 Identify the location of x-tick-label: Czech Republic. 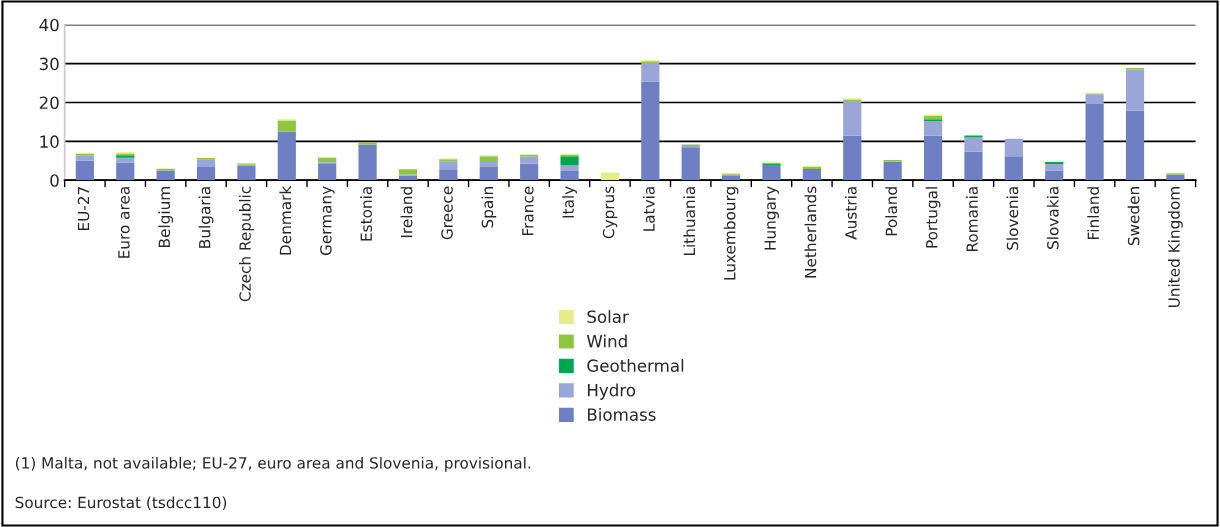
(246, 244).